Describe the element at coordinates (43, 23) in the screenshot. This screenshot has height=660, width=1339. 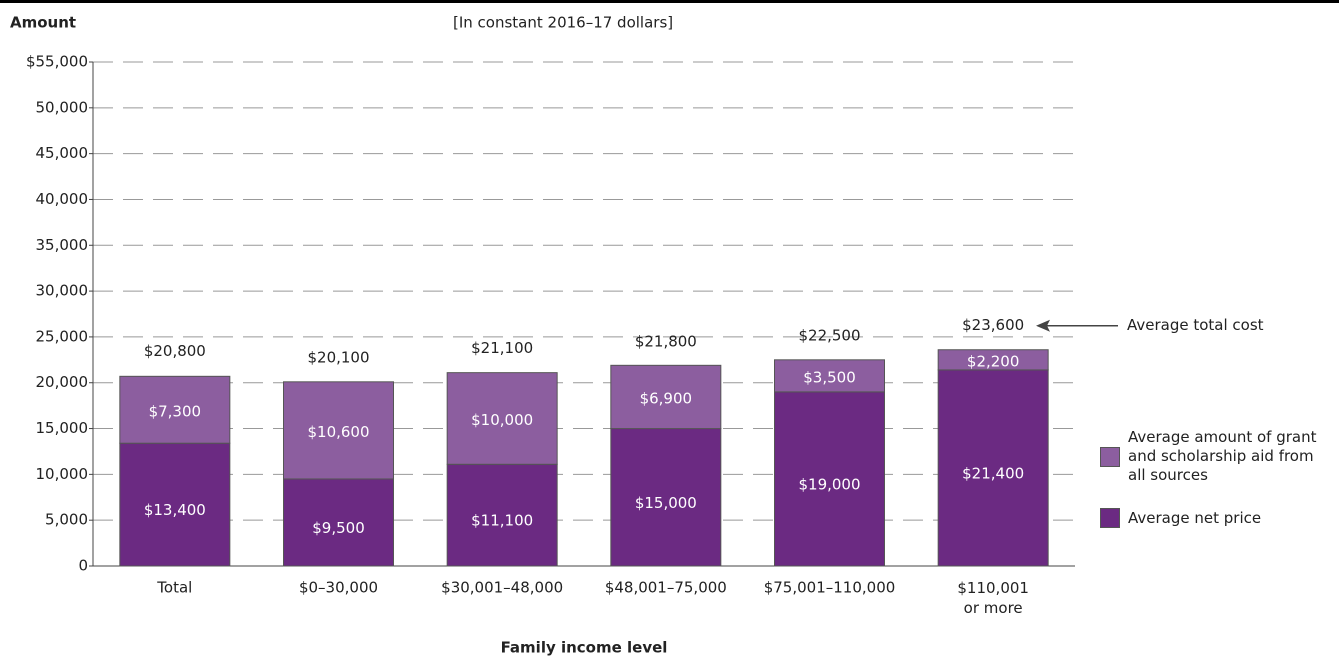
I see `y-axis-label: Amount` at that location.